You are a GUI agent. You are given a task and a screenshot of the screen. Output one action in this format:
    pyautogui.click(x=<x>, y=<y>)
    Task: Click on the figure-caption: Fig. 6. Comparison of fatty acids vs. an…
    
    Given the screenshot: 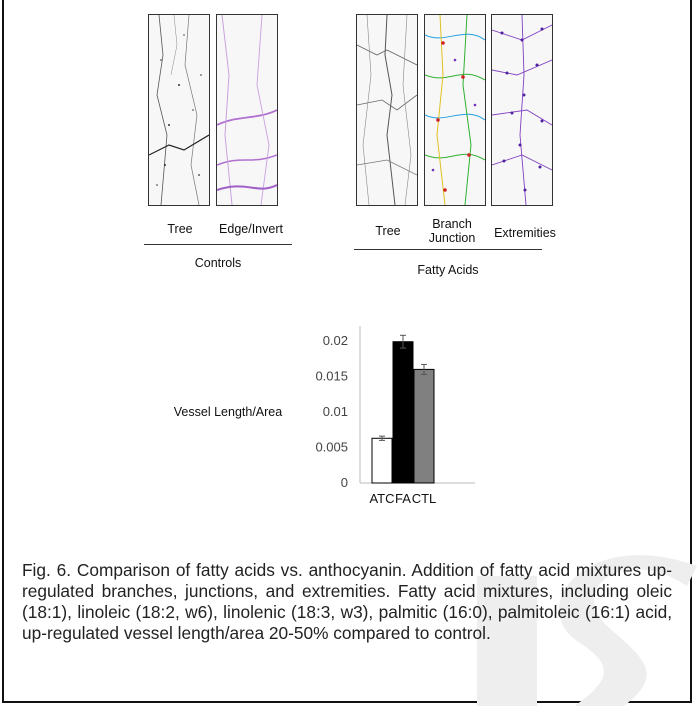 What is the action you would take?
    pyautogui.click(x=347, y=601)
    